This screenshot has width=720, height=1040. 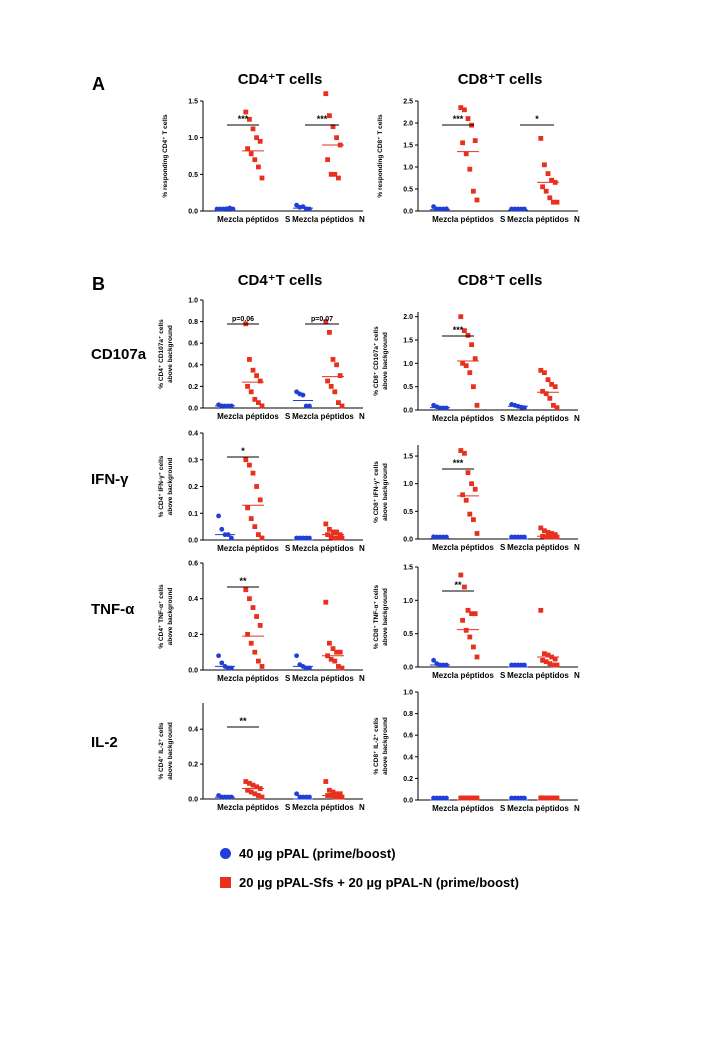 What do you see at coordinates (193, 460) in the screenshot?
I see `y-tick-label: 0.3` at bounding box center [193, 460].